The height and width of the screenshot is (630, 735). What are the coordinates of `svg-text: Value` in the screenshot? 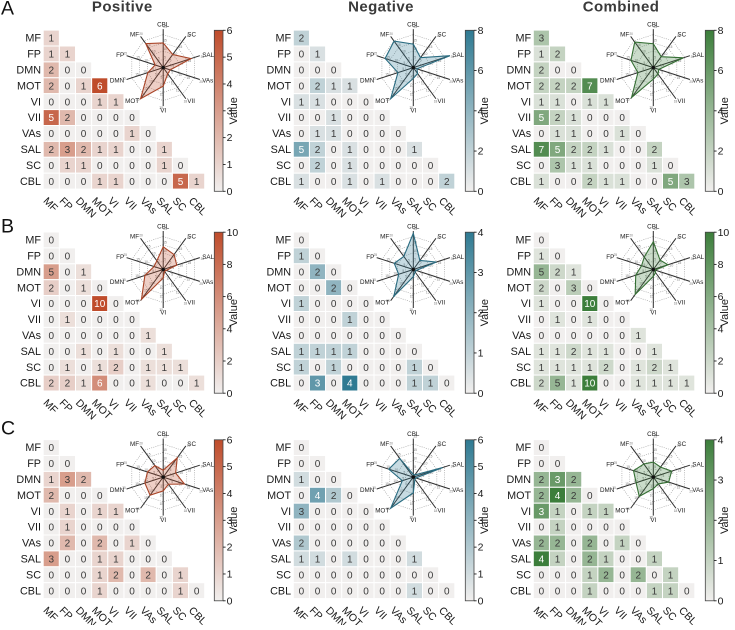 It's located at (725, 520).